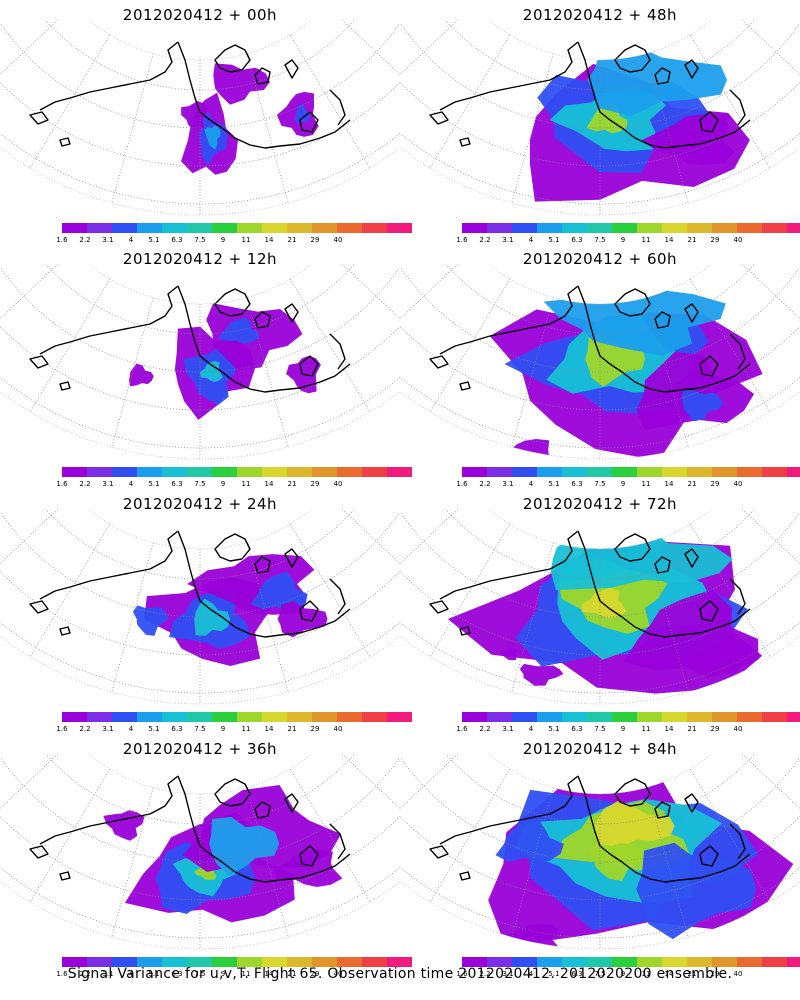 The image size is (800, 1000). What do you see at coordinates (600, 749) in the screenshot?
I see `panel-title: 2012020412 + 84h` at bounding box center [600, 749].